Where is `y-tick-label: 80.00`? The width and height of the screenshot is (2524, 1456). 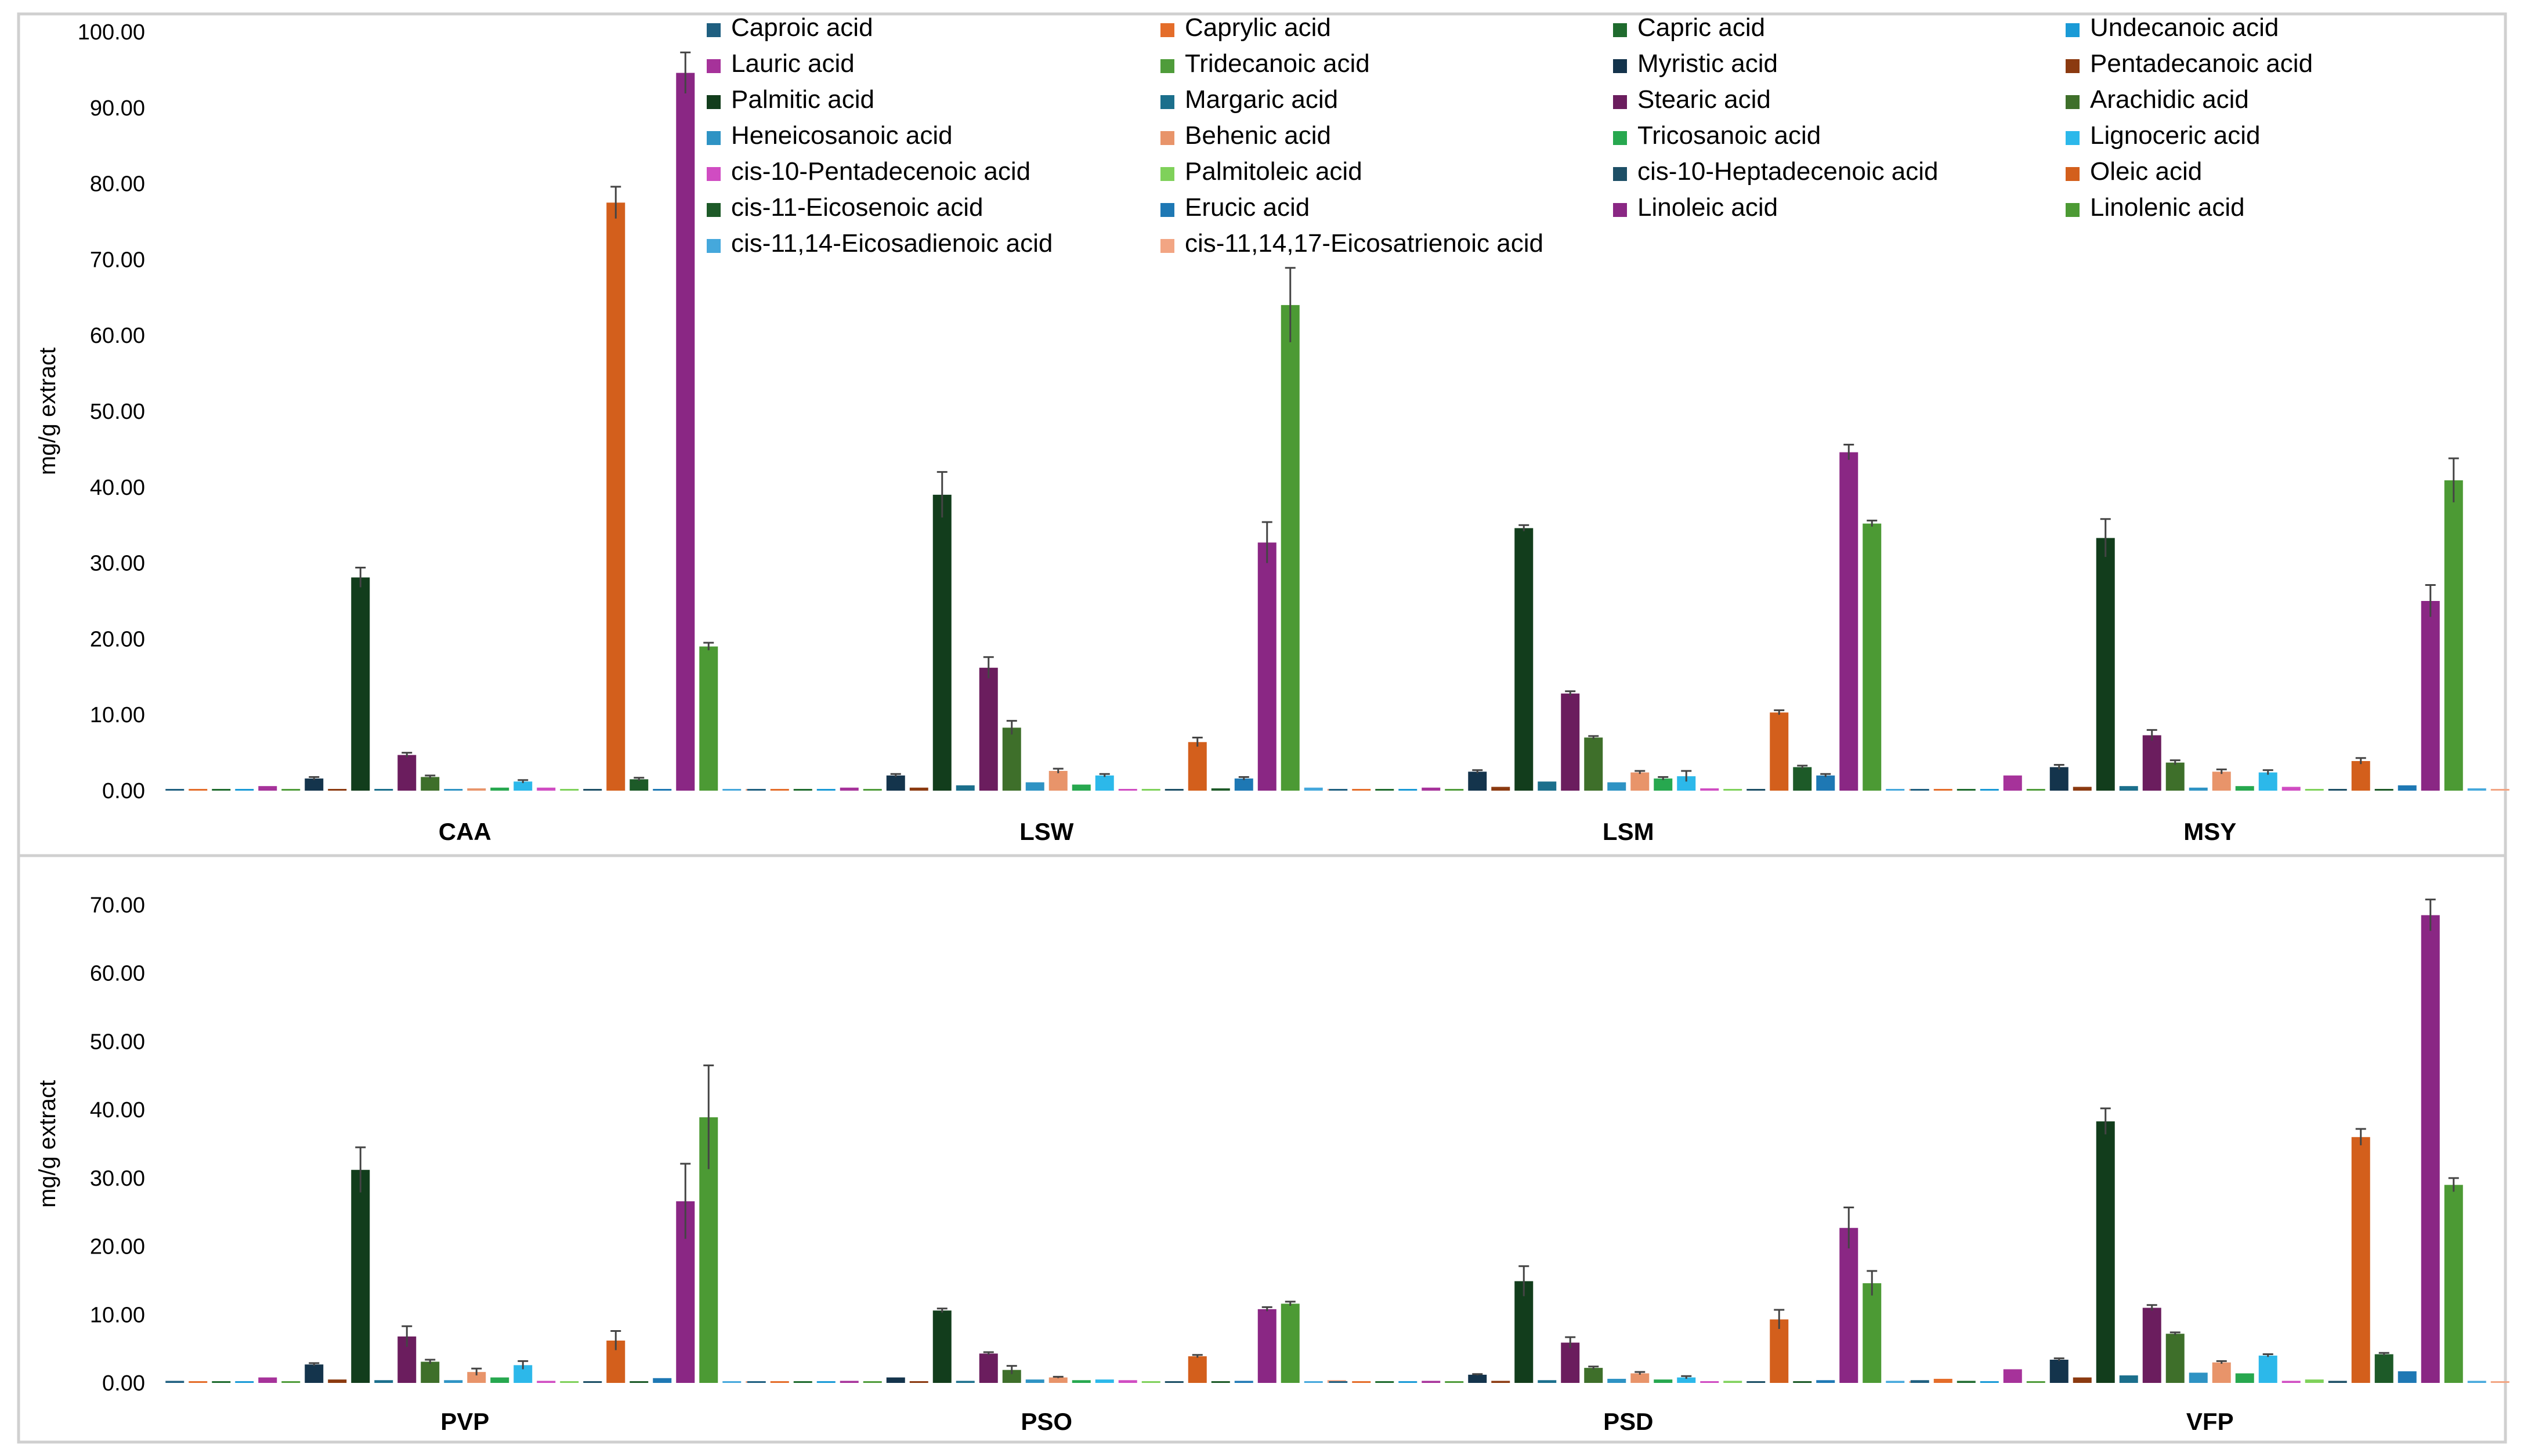
y-tick-label: 80.00 is located at coordinates (118, 185).